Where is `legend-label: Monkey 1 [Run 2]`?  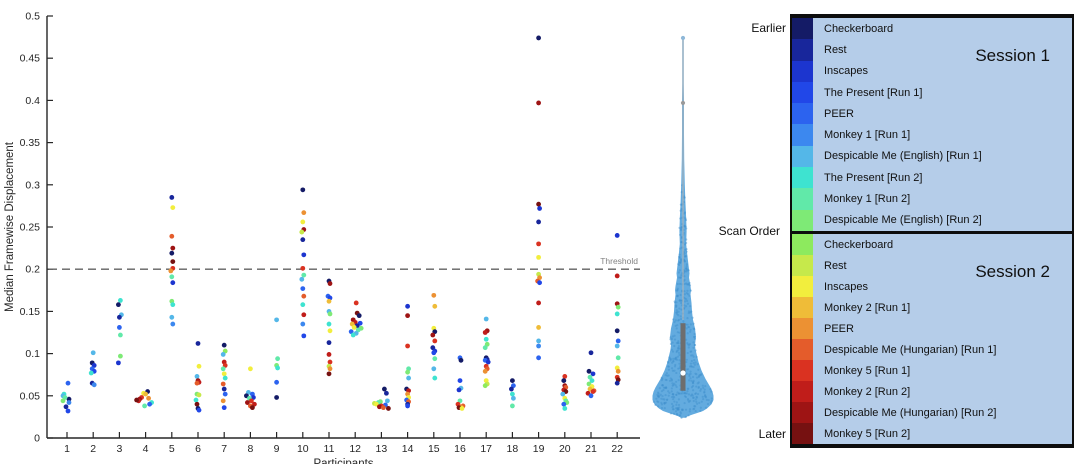 legend-label: Monkey 1 [Run 2] is located at coordinates (867, 199).